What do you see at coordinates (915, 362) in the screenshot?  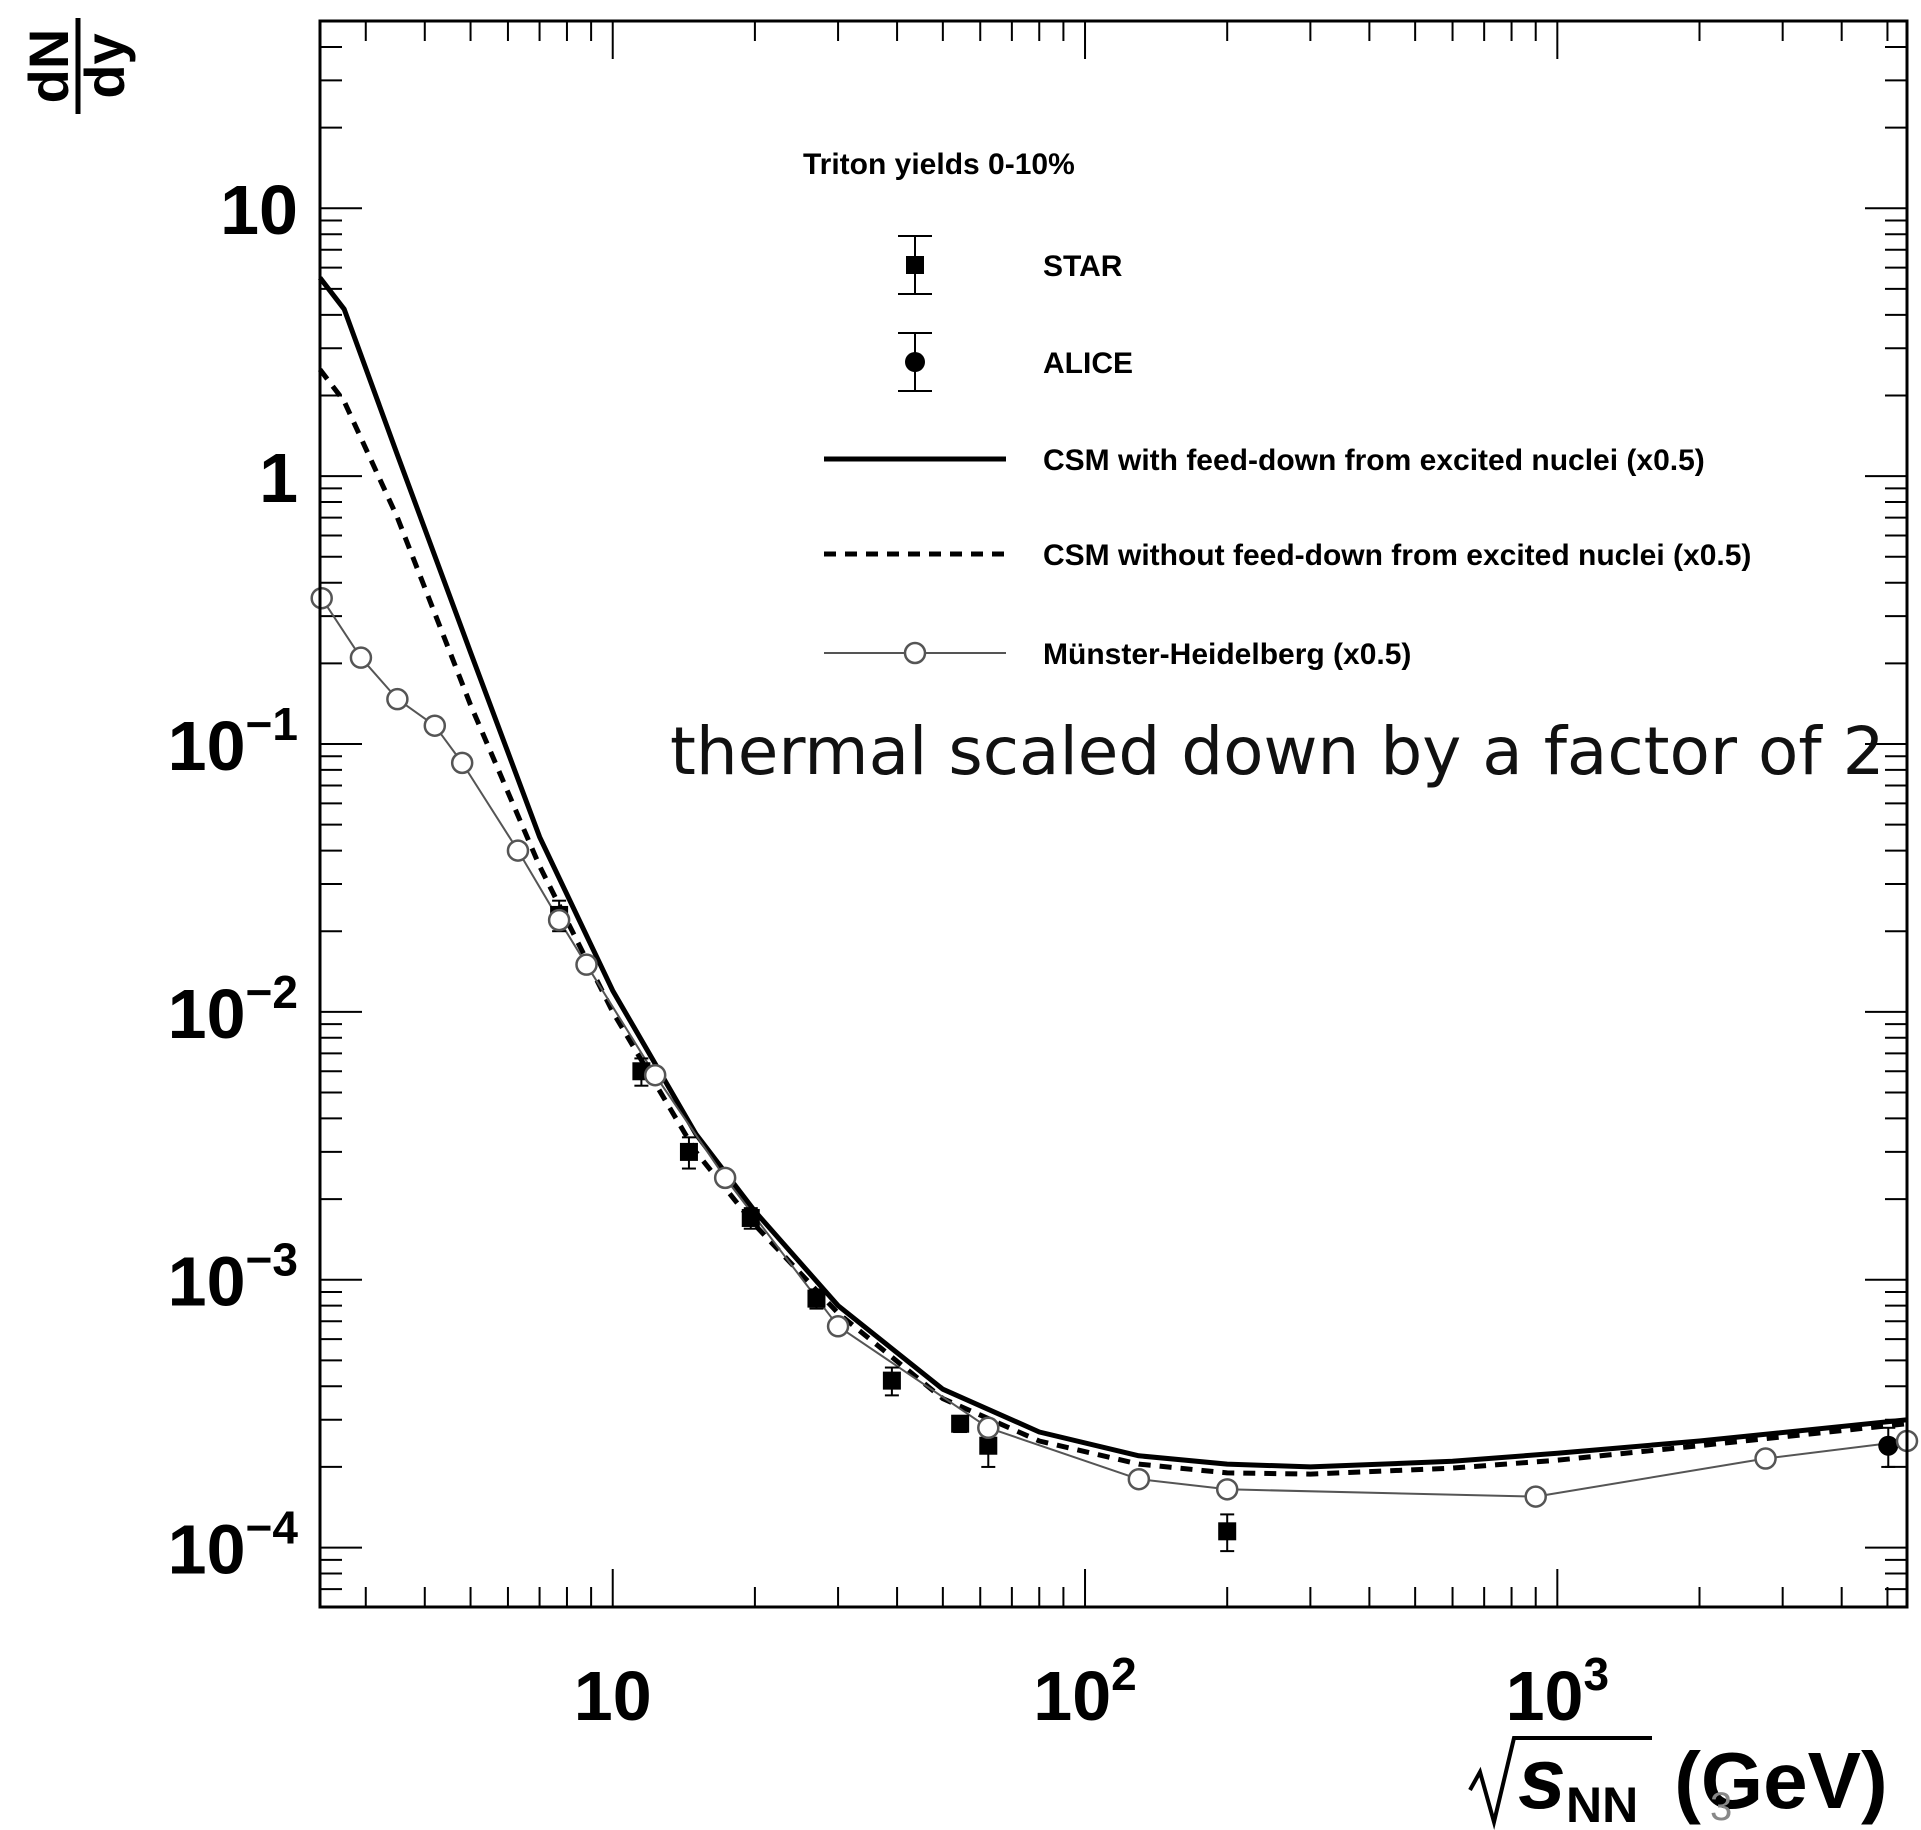 I see `legend-circle-marker` at bounding box center [915, 362].